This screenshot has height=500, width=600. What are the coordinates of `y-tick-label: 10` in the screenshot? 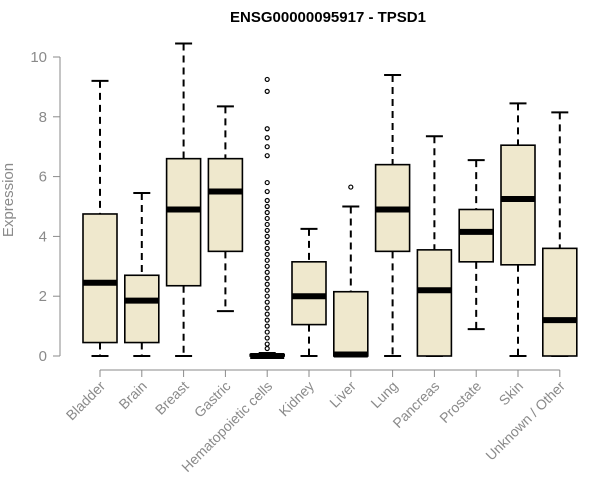 It's located at (38, 57).